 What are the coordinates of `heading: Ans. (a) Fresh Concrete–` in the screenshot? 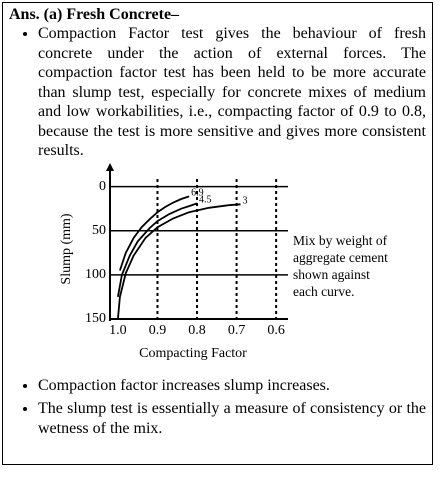 It's located at (94, 14).